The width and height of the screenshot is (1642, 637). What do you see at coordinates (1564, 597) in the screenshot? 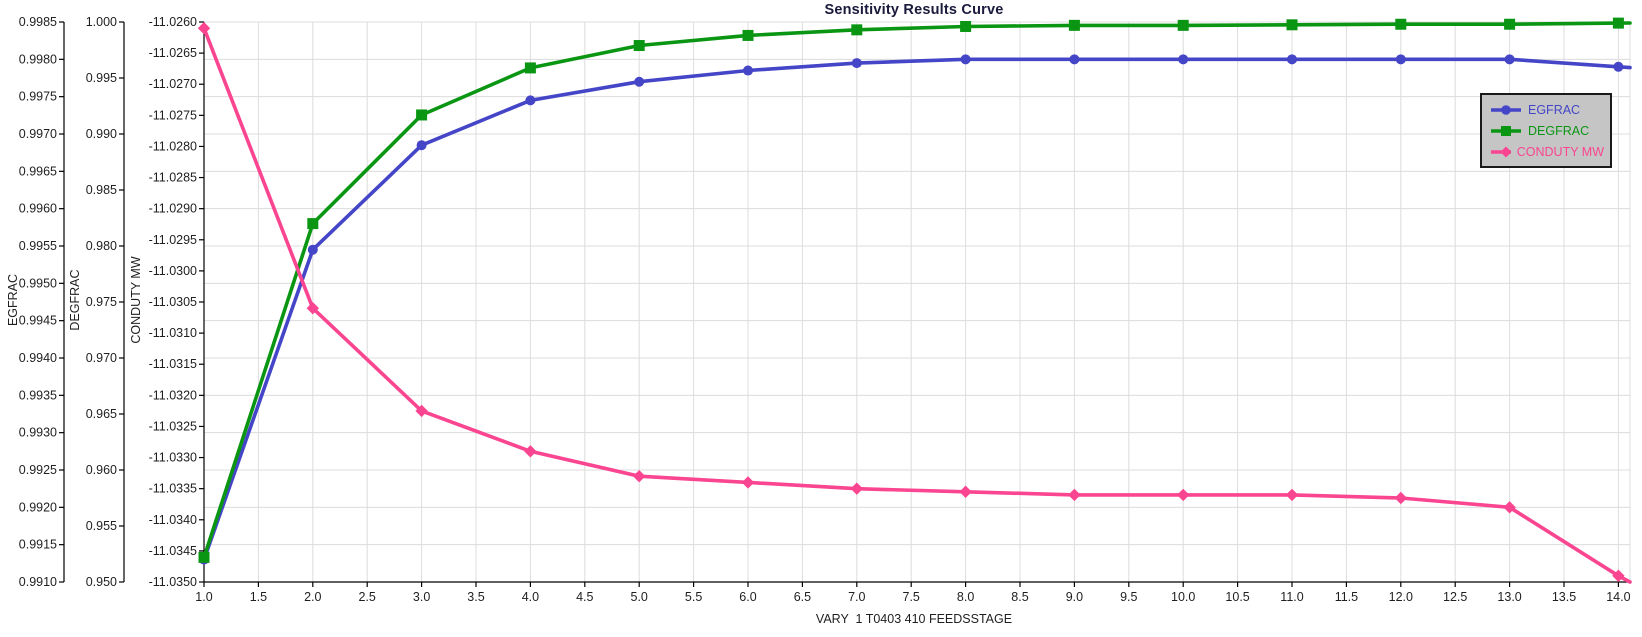
I see `x-tick-label: 13.5` at bounding box center [1564, 597].